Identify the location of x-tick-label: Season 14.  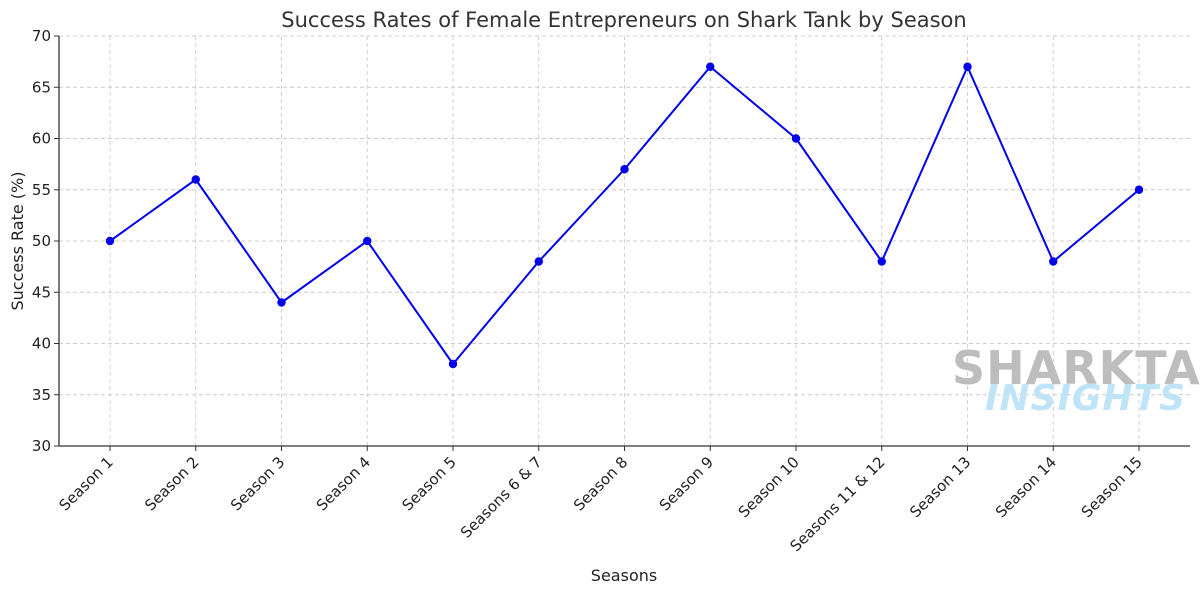
(1026, 487).